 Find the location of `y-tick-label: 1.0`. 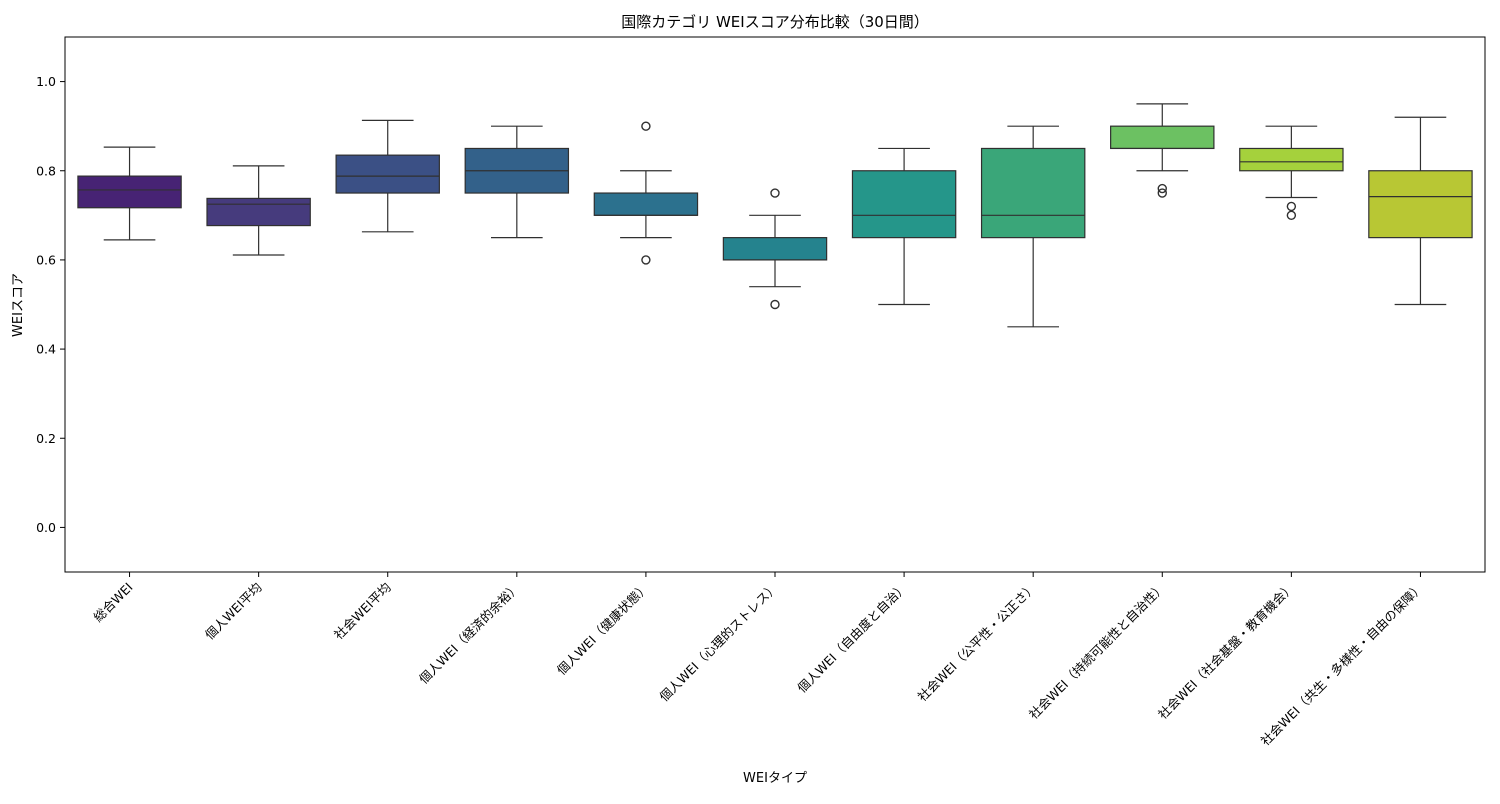

y-tick-label: 1.0 is located at coordinates (46, 81).